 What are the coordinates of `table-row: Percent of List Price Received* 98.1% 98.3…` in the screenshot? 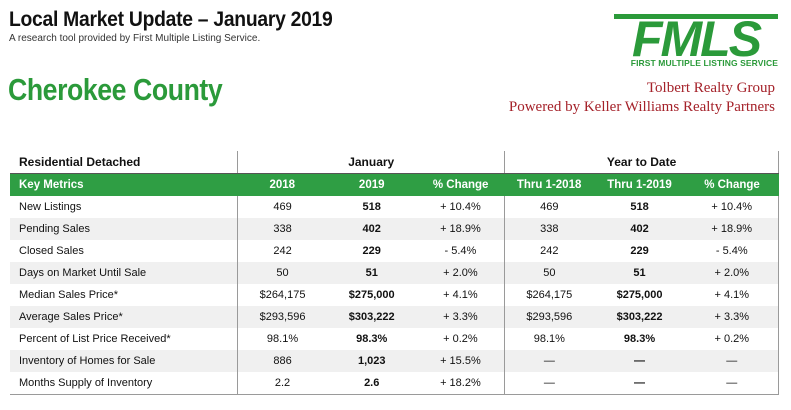 It's located at (394, 339).